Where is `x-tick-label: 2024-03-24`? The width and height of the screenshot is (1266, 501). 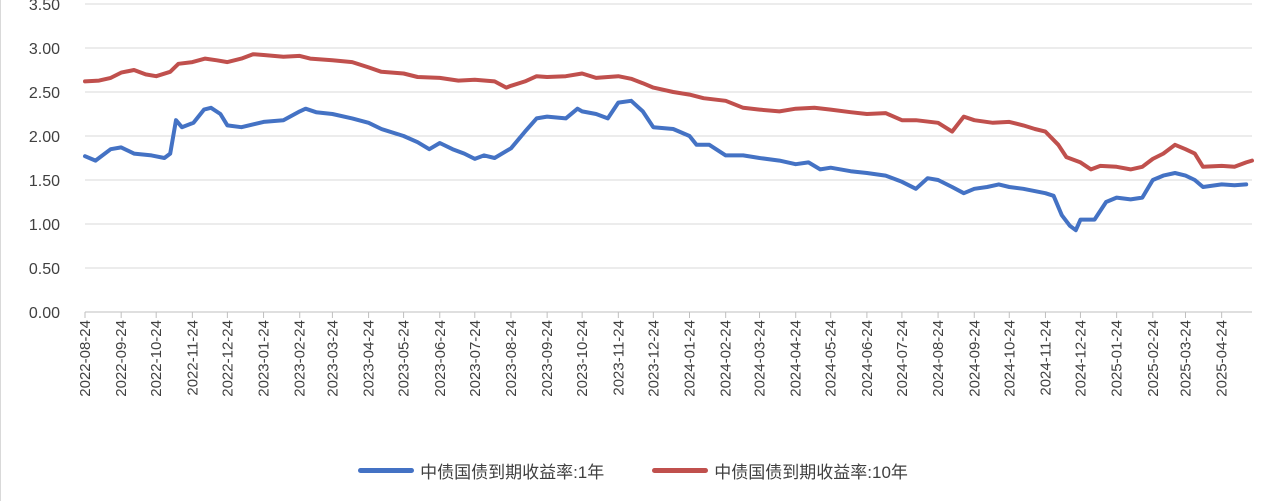 x-tick-label: 2024-03-24 is located at coordinates (760, 358).